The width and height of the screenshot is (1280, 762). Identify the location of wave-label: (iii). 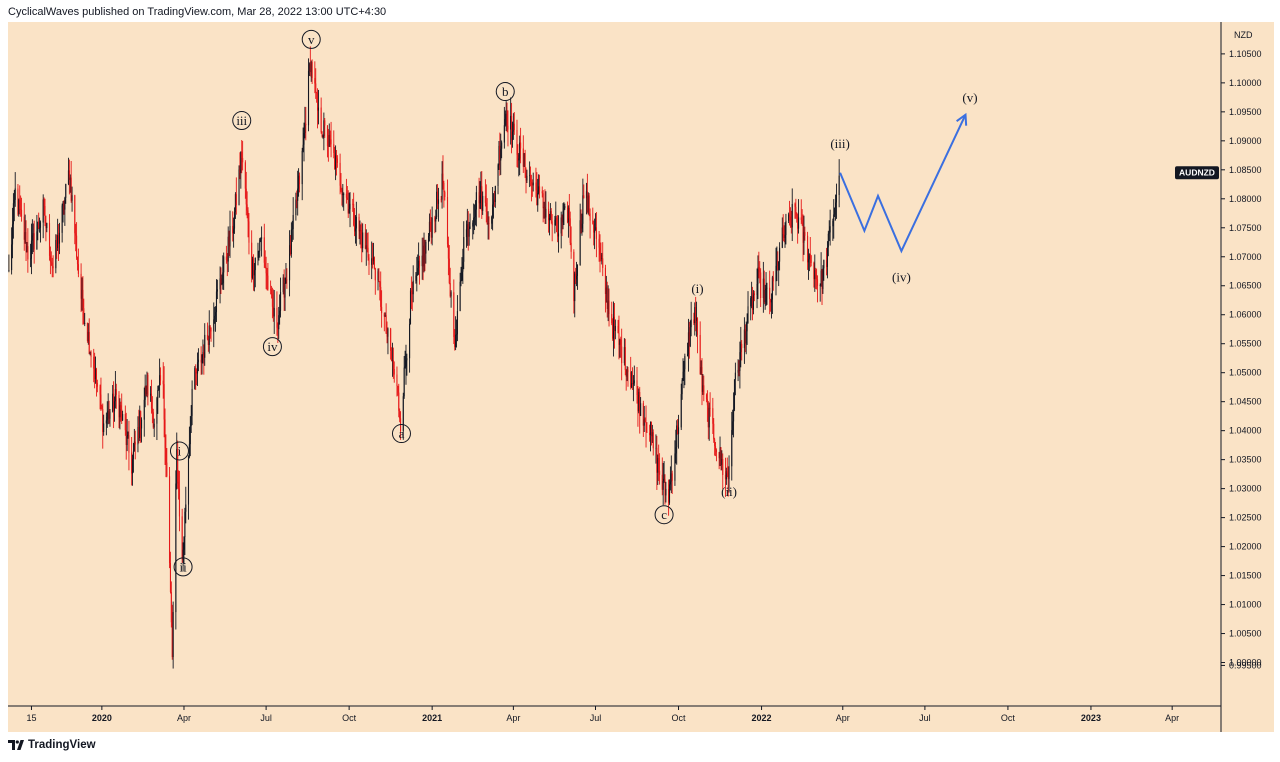
(840, 143).